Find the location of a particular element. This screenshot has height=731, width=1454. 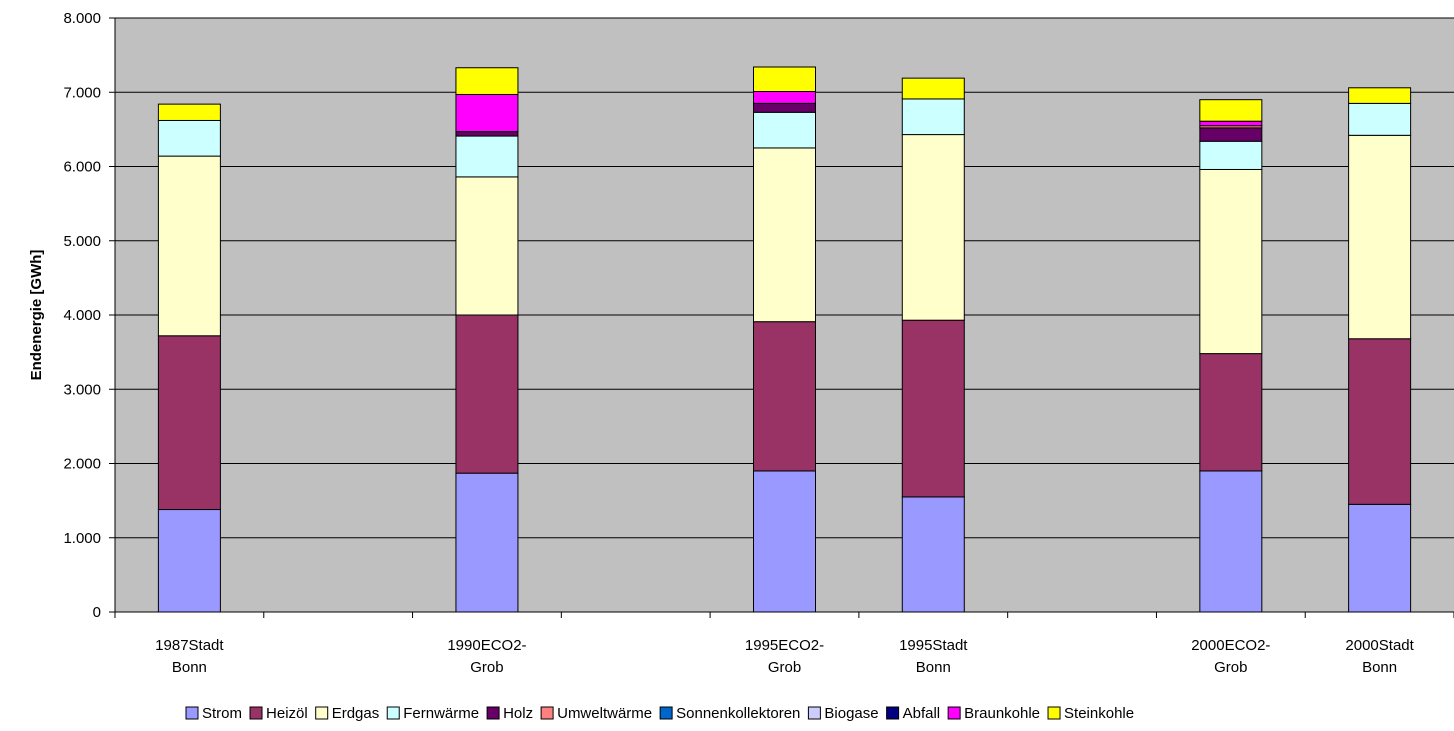

legend-label: Strom is located at coordinates (222, 713).